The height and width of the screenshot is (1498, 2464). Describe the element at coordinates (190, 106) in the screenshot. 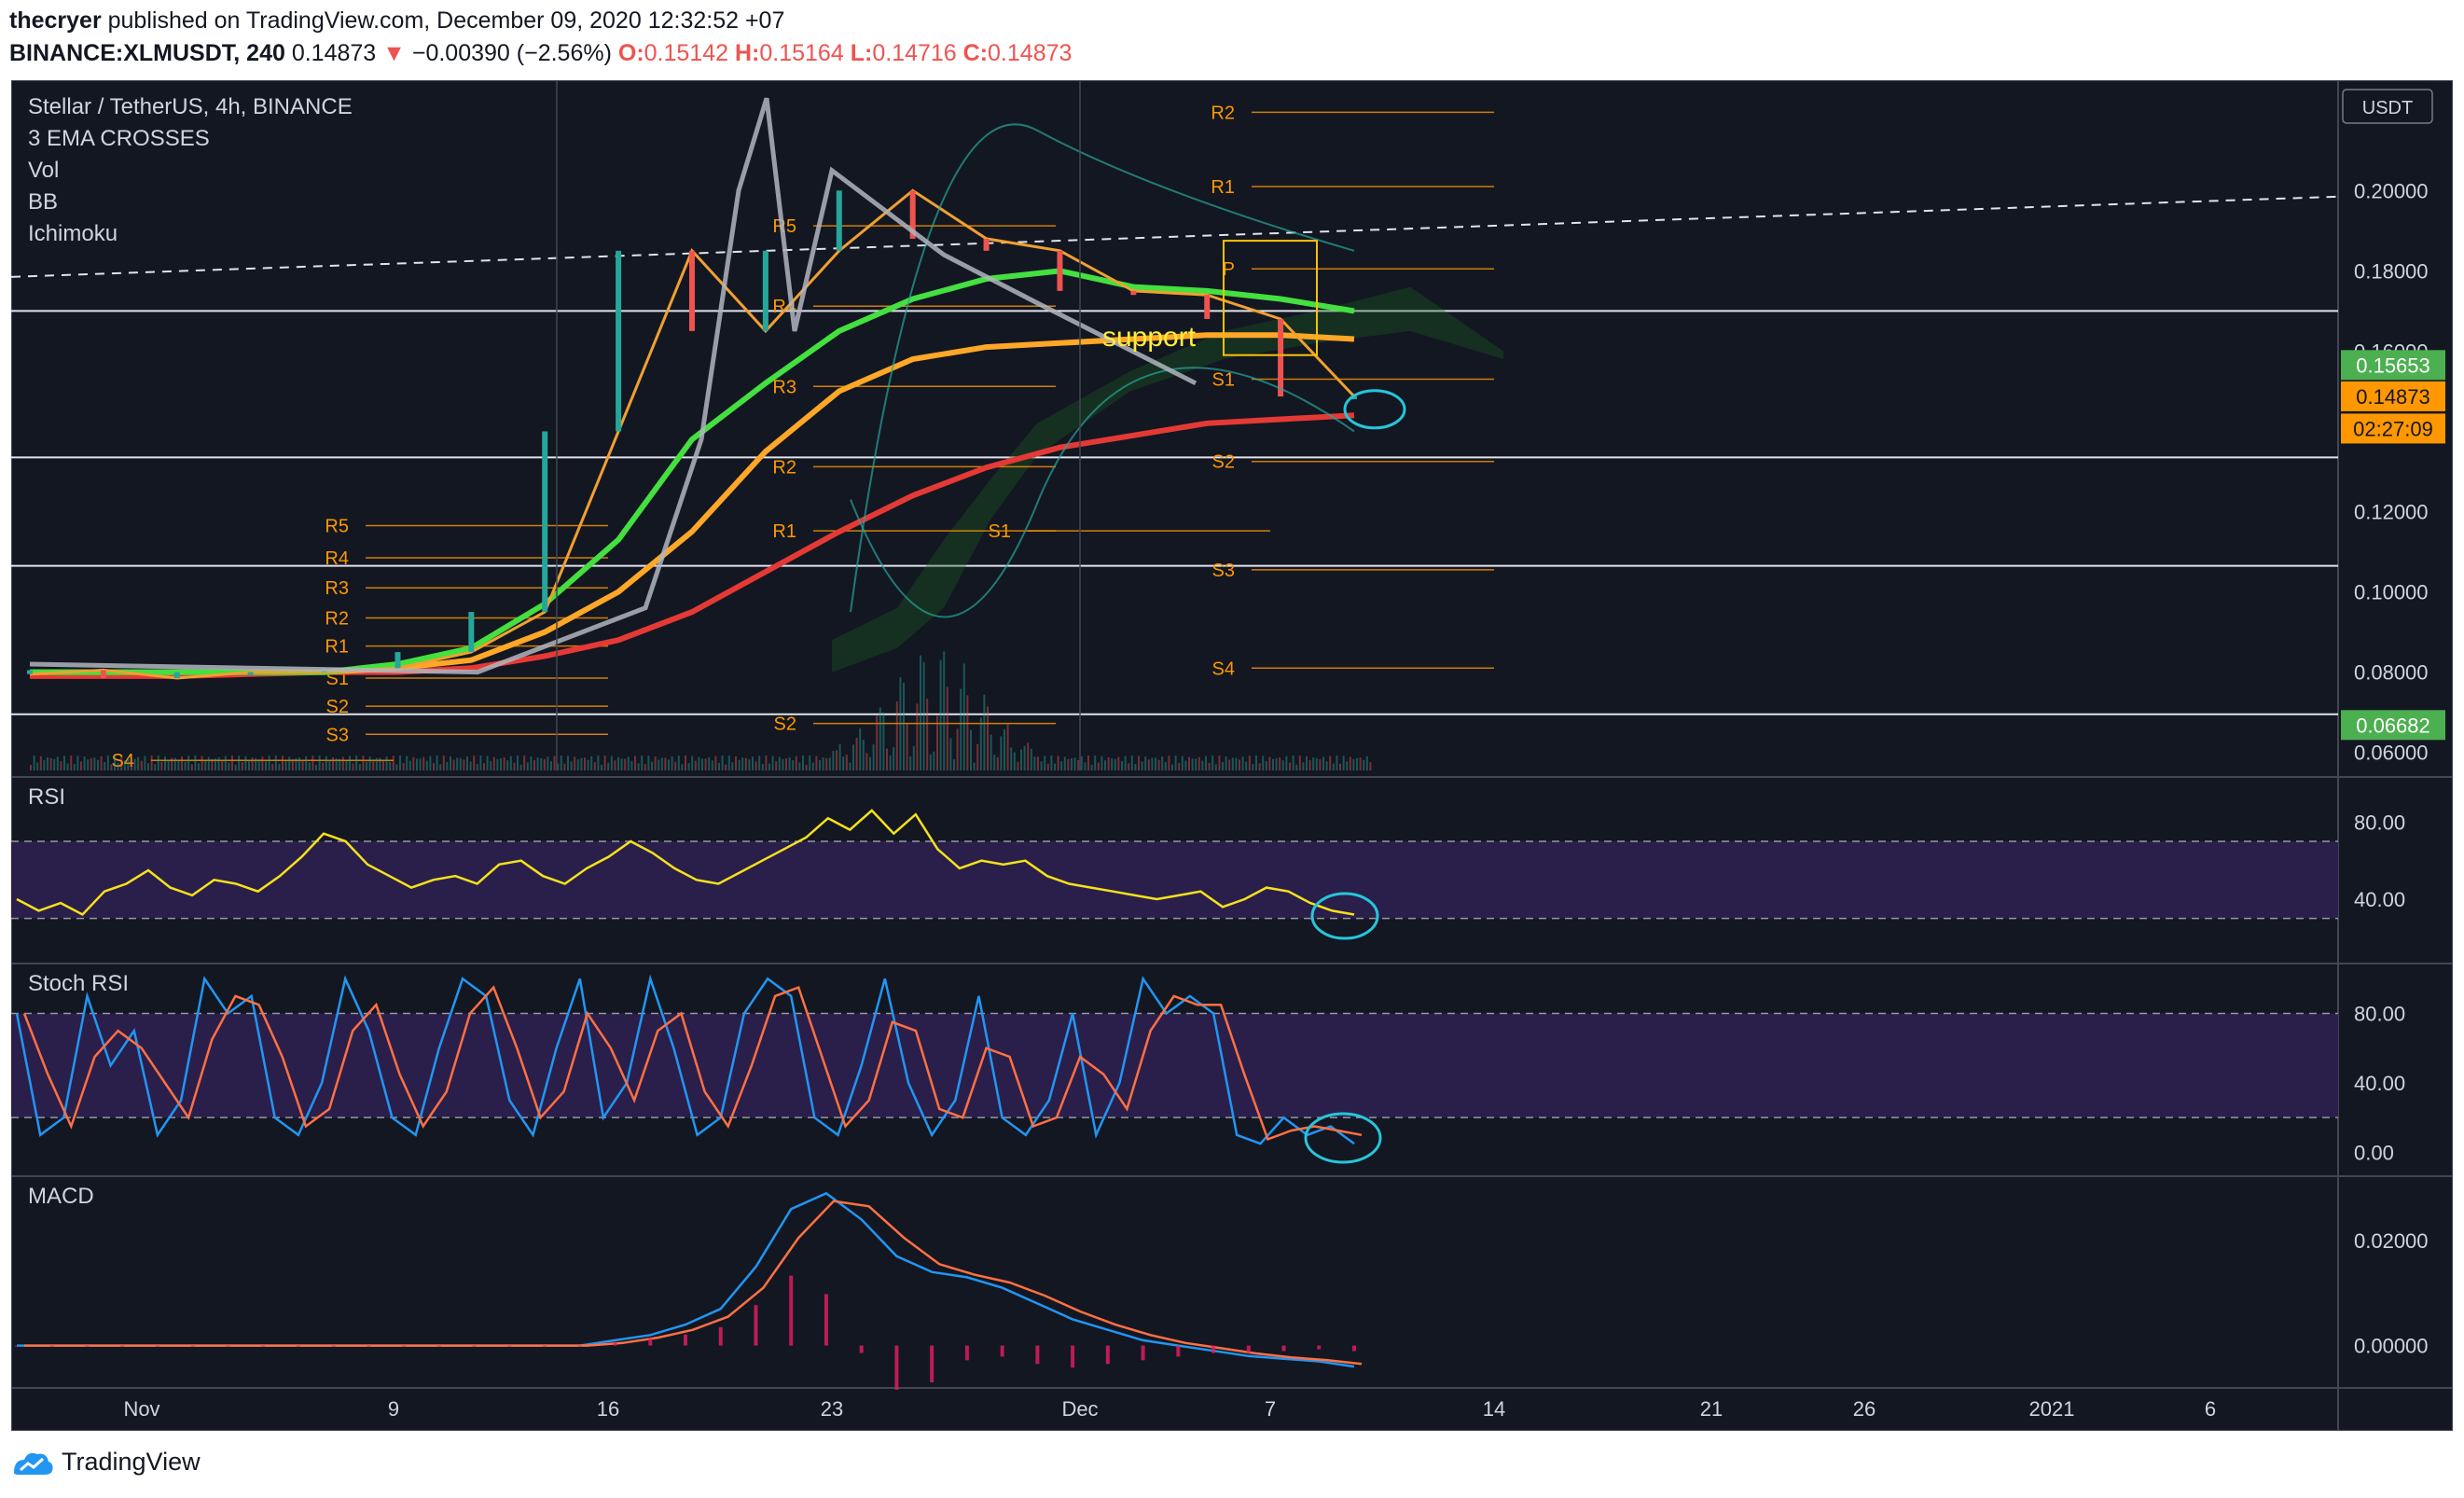

I see `legend-title: Stellar / TetherUS, 4h, BINANCE` at that location.